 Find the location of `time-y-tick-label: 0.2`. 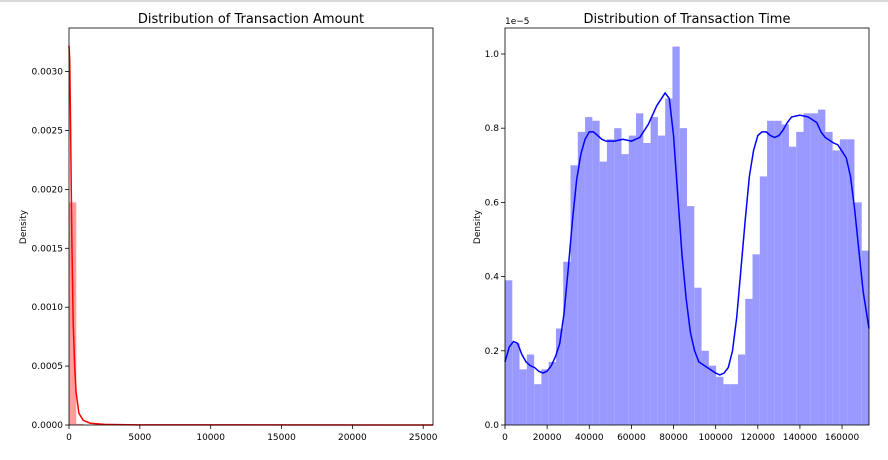

time-y-tick-label: 0.2 is located at coordinates (492, 352).